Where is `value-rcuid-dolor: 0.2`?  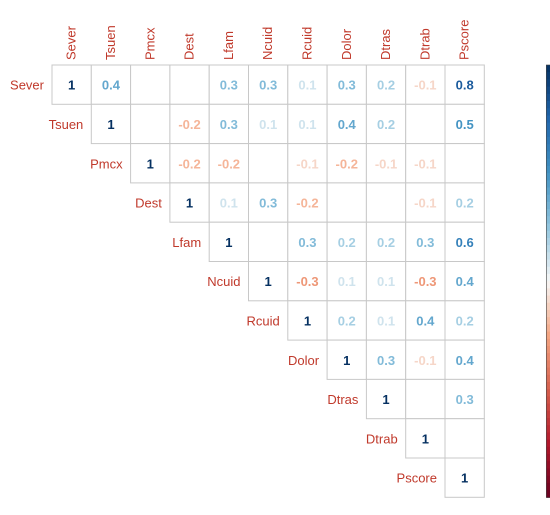
value-rcuid-dolor: 0.2 is located at coordinates (347, 320).